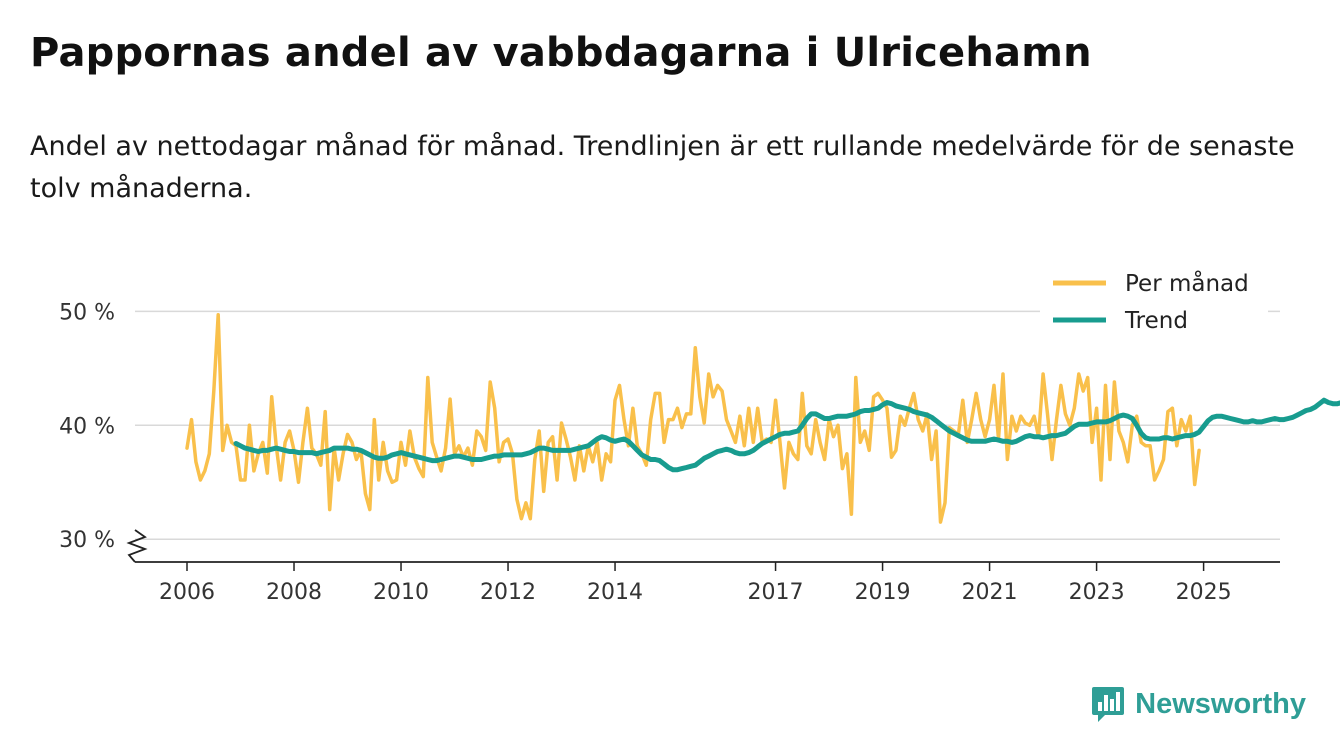 The image size is (1340, 753). Describe the element at coordinates (87, 312) in the screenshot. I see `y-tick-label-50: 50 %` at that location.